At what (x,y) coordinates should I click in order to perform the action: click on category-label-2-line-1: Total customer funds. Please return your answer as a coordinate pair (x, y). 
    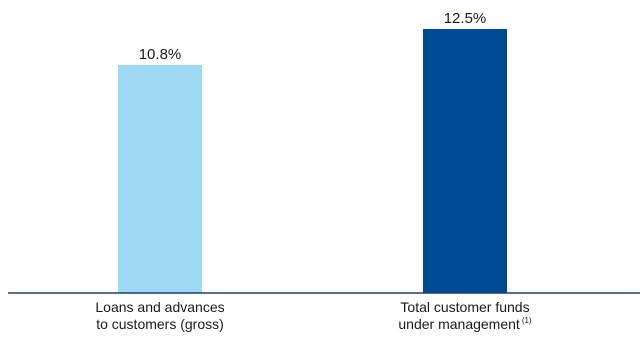
    Looking at the image, I should click on (464, 307).